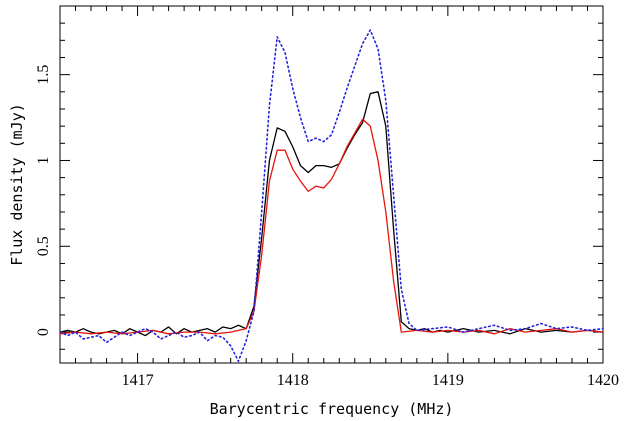 The width and height of the screenshot is (626, 421). I want to click on y-tick-label: 1.5, so click(43, 75).